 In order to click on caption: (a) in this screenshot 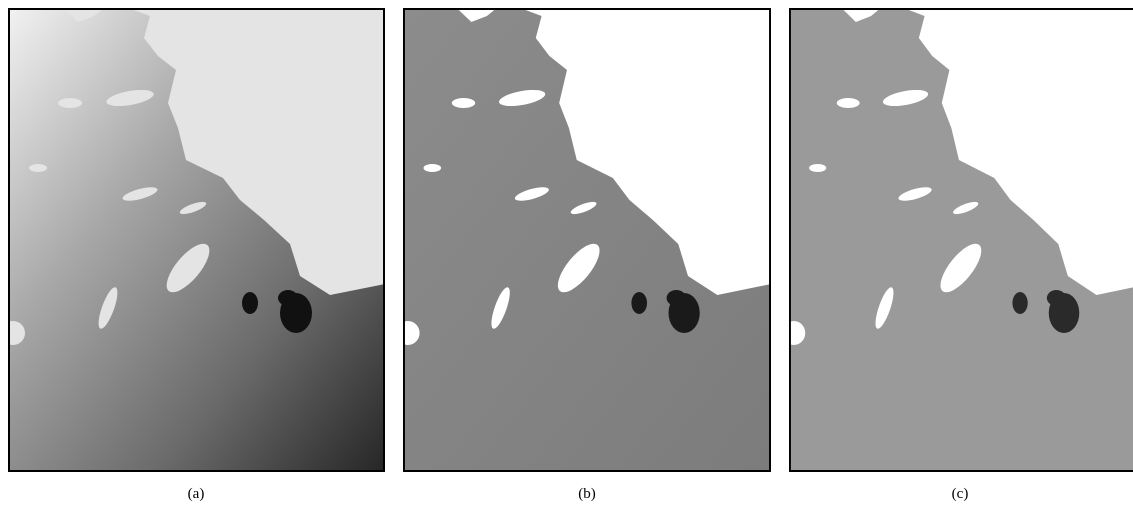, I will do `click(196, 494)`.